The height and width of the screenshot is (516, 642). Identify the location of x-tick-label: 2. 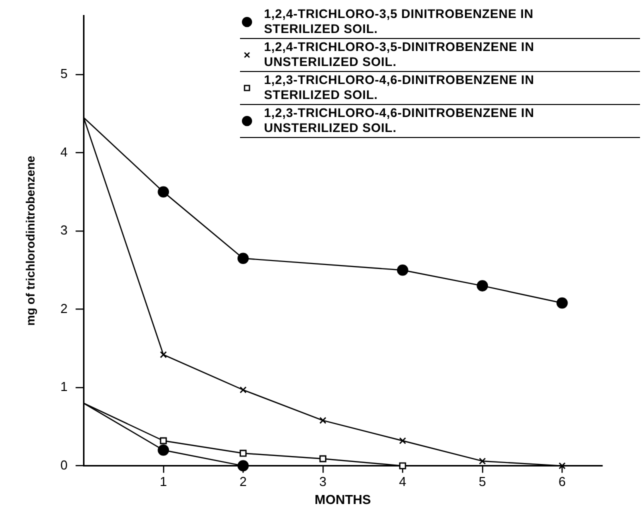
(243, 482).